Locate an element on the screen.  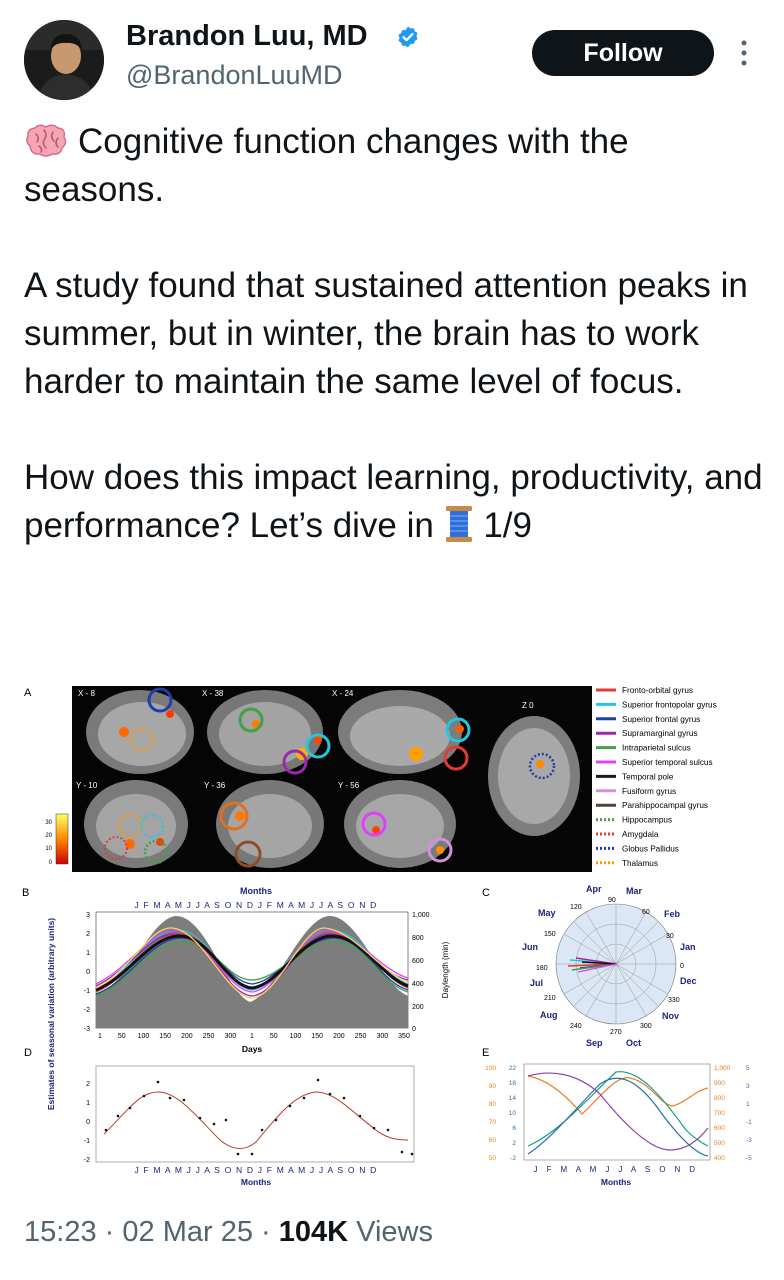
degree-label: 0 is located at coordinates (682, 966).